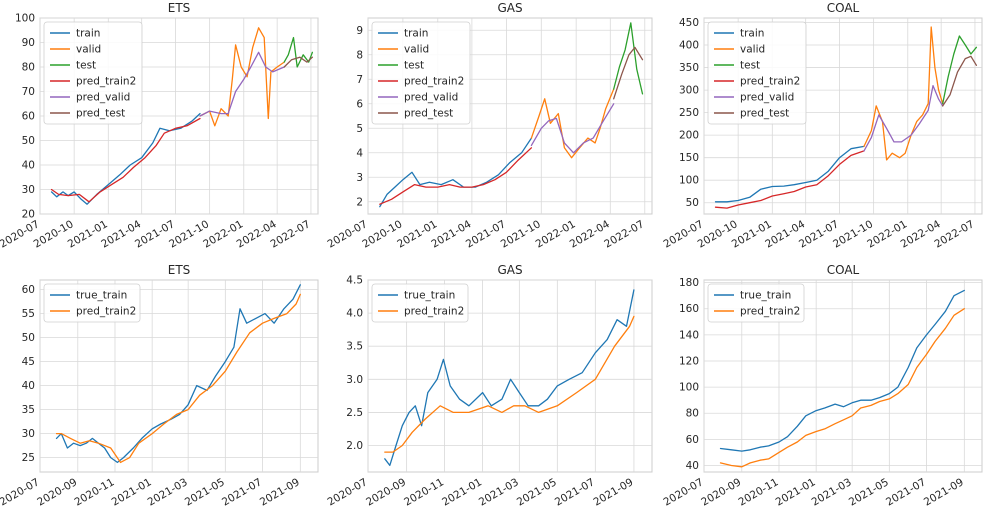  I want to click on y-tick-label: 140, so click(689, 335).